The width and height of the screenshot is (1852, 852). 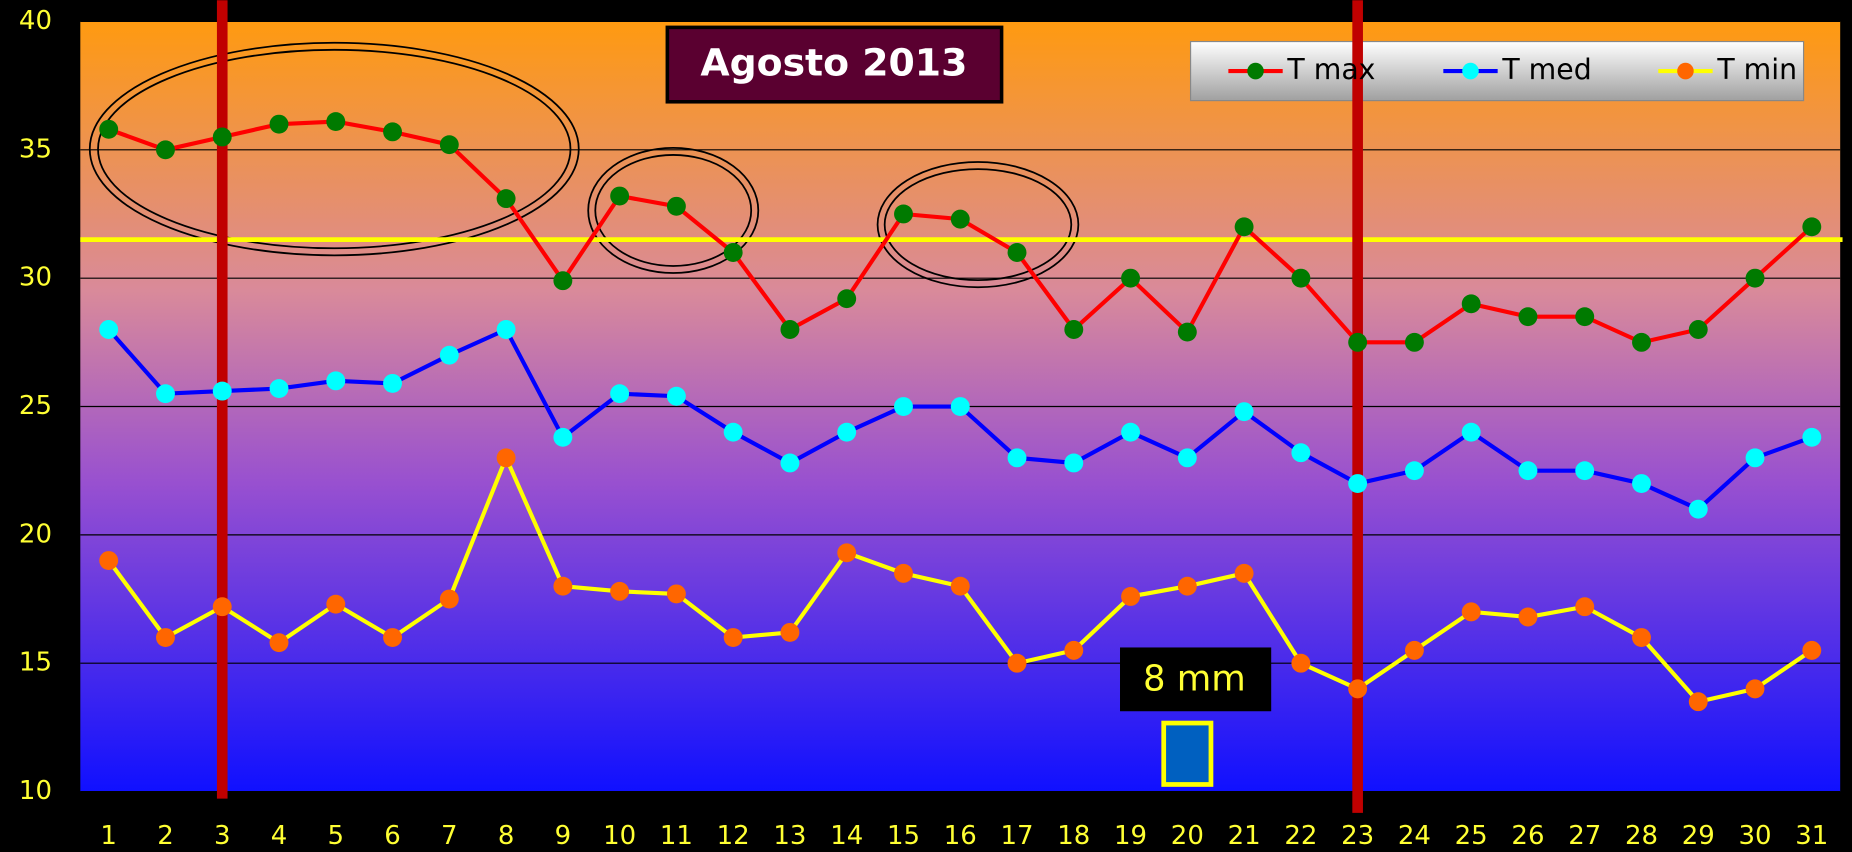 What do you see at coordinates (846, 836) in the screenshot?
I see `x-tick-label: 14` at bounding box center [846, 836].